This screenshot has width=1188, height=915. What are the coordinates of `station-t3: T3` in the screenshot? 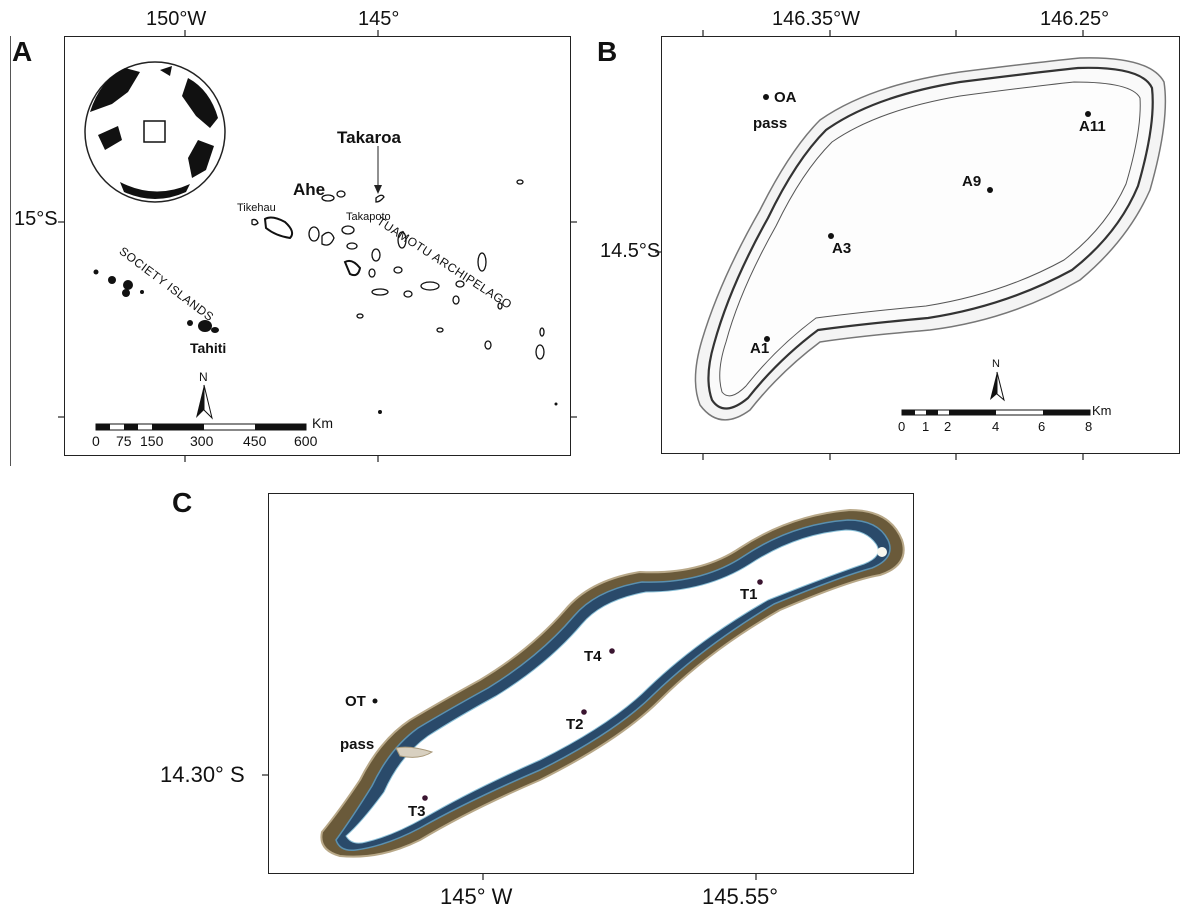 It's located at (417, 811).